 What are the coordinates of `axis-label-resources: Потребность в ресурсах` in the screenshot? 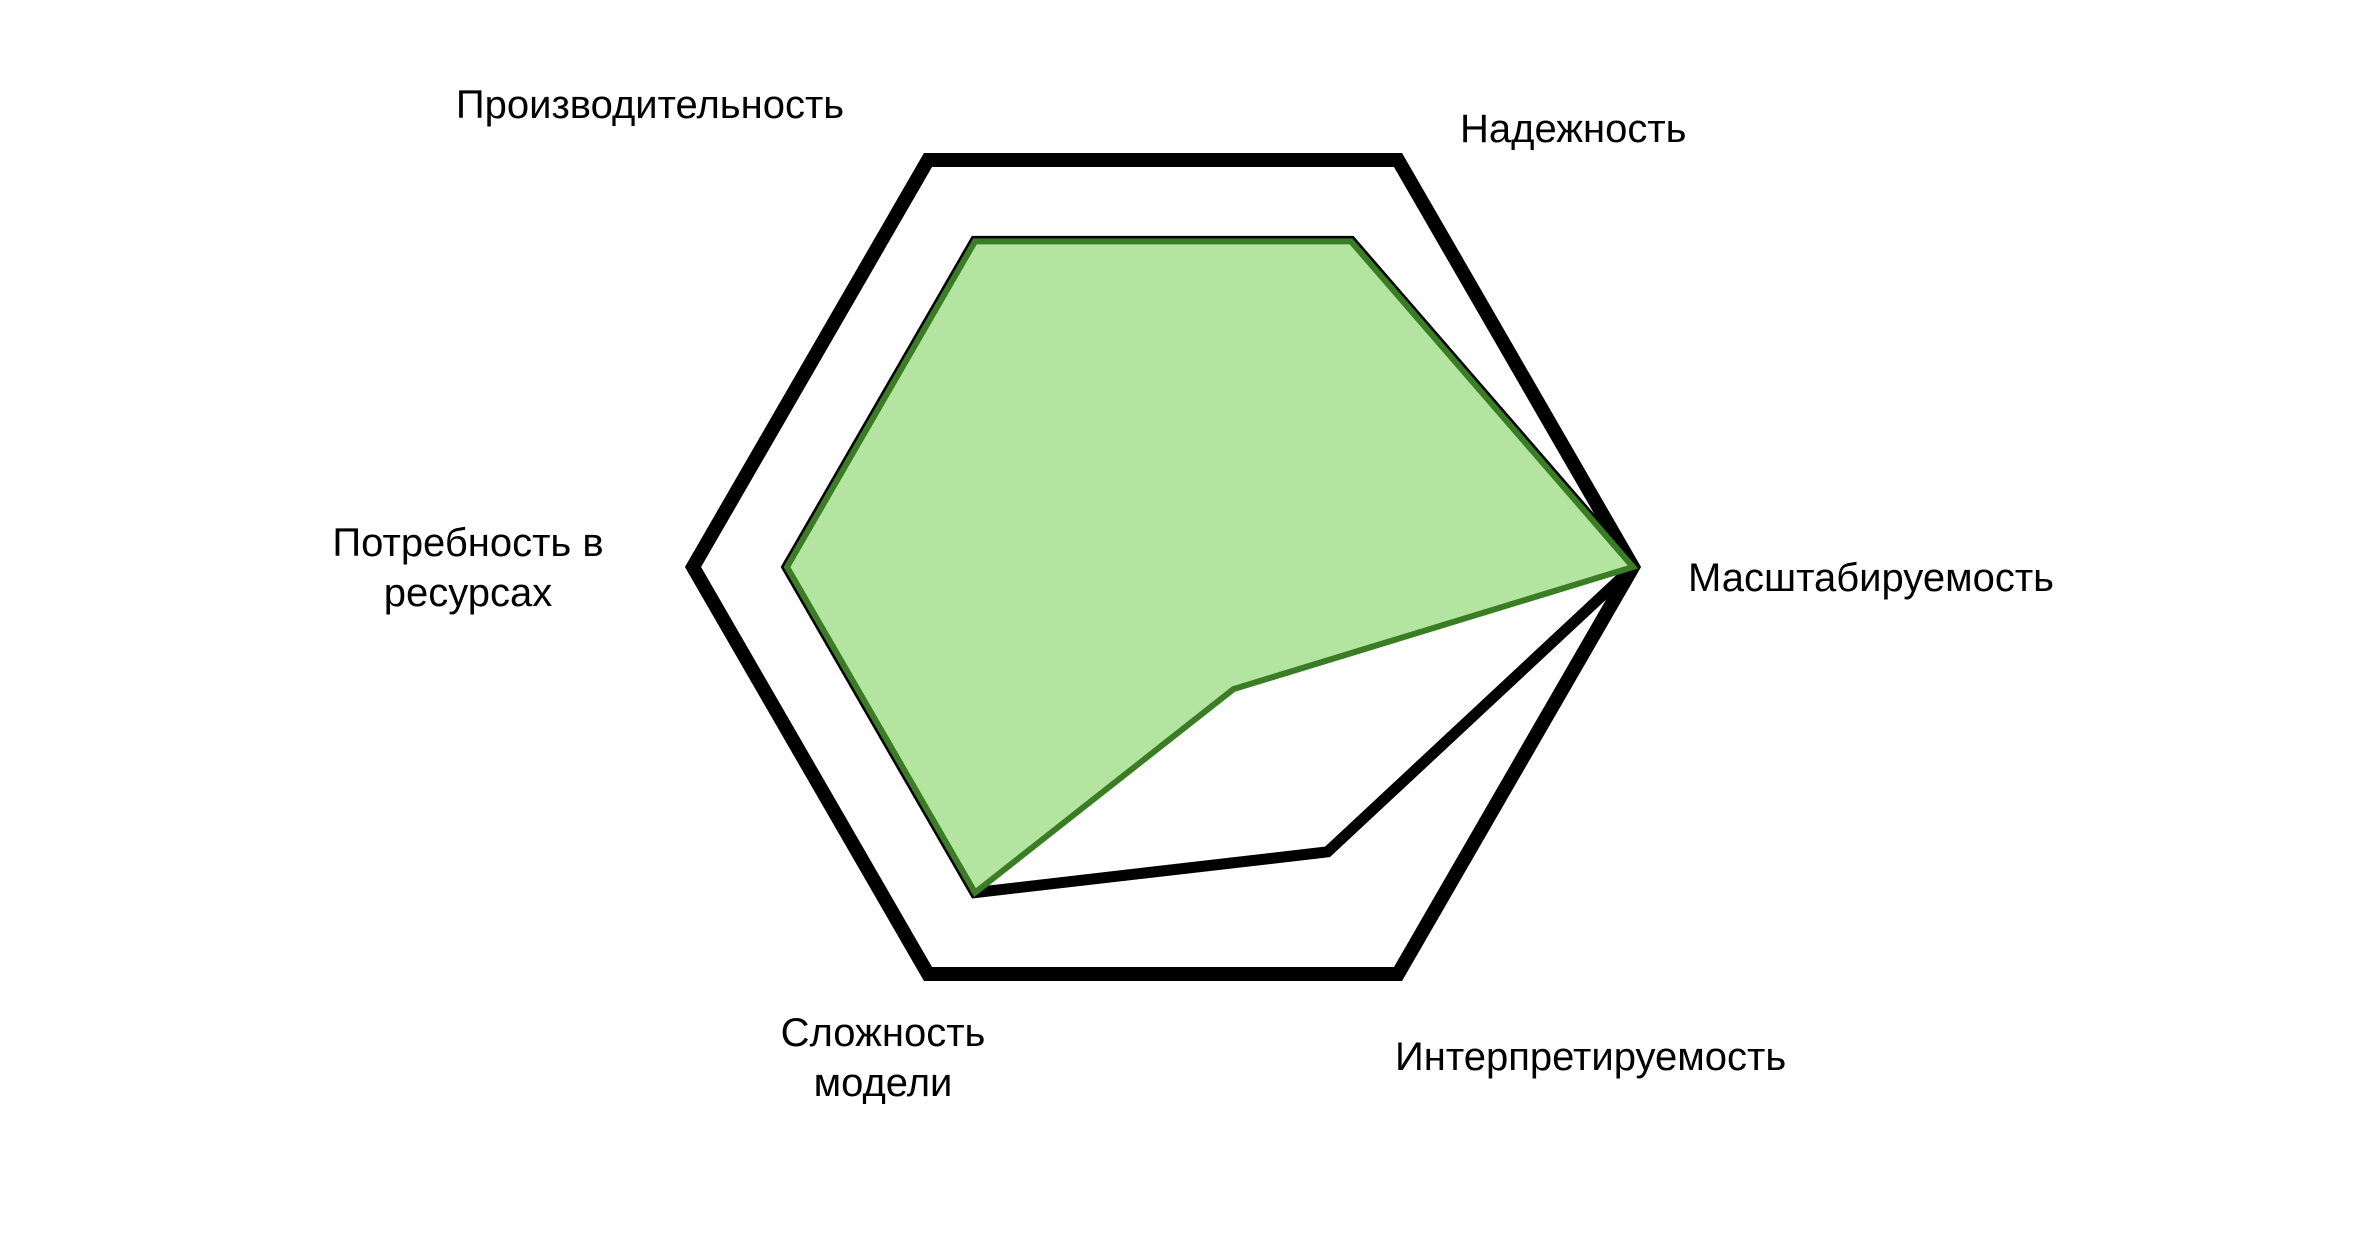 It's located at (467, 568).